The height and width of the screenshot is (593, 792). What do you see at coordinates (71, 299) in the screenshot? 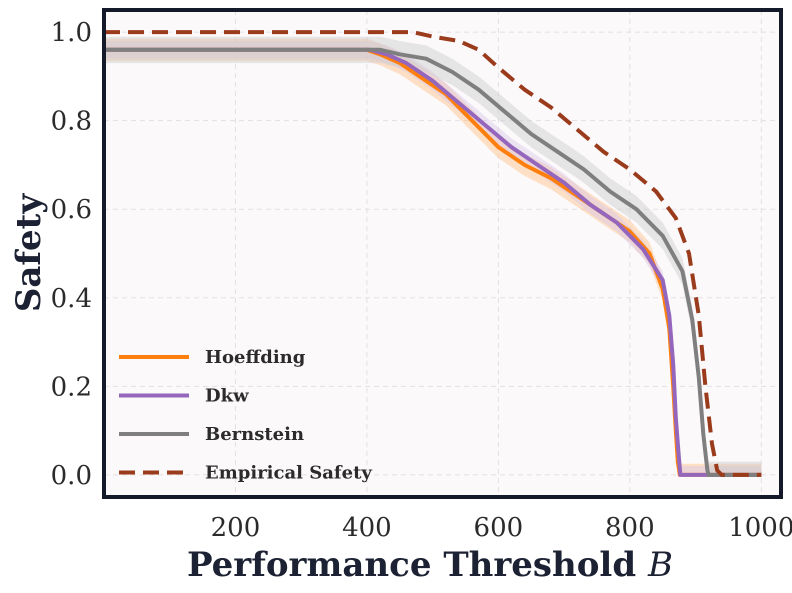
I see `y-tick-label-0.4: 0.4` at bounding box center [71, 299].